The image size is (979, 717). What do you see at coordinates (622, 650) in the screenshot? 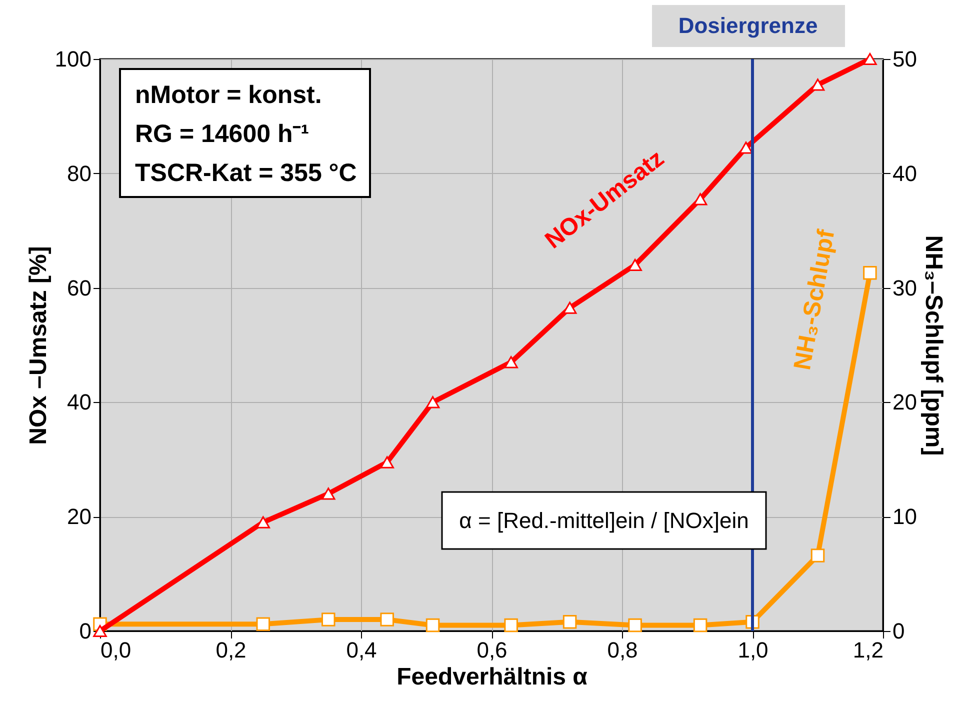
I see `x-tick-label: 0,8` at bounding box center [622, 650].